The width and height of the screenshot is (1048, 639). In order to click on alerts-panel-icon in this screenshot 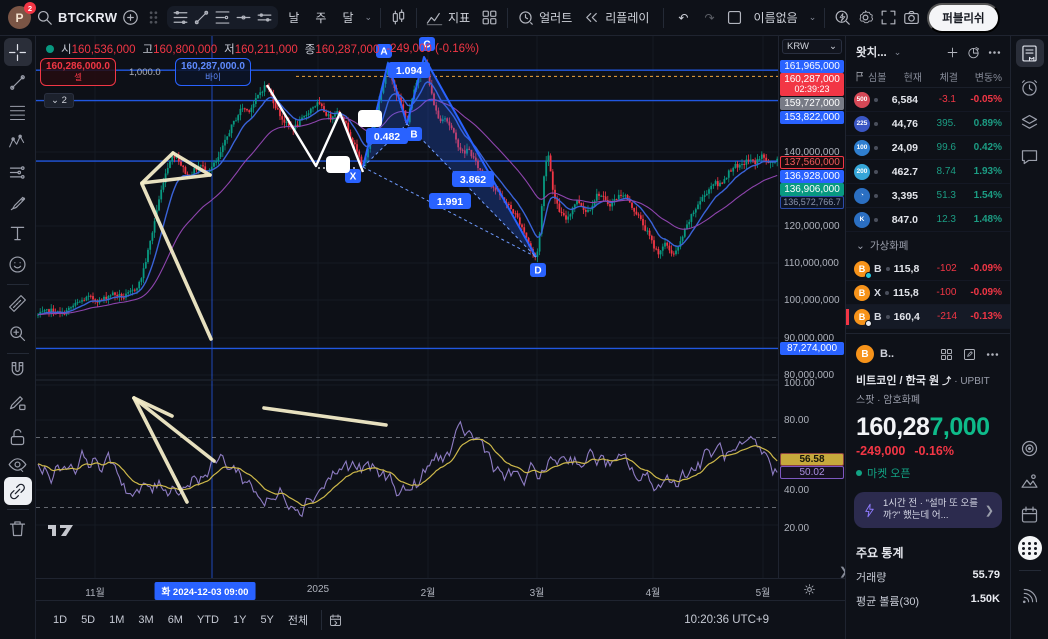, I will do `click(1030, 88)`.